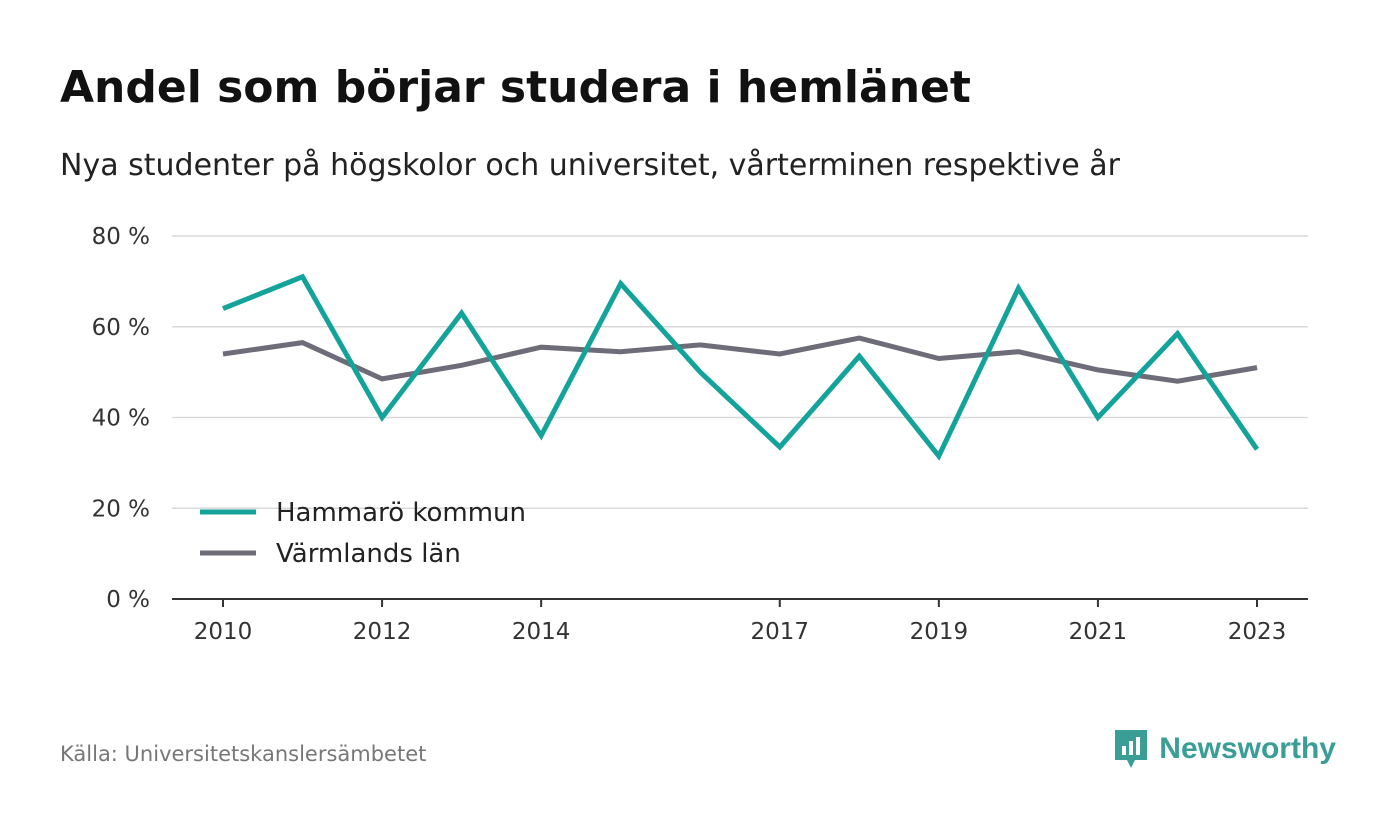  I want to click on x-tick-label: 2012, so click(382, 632).